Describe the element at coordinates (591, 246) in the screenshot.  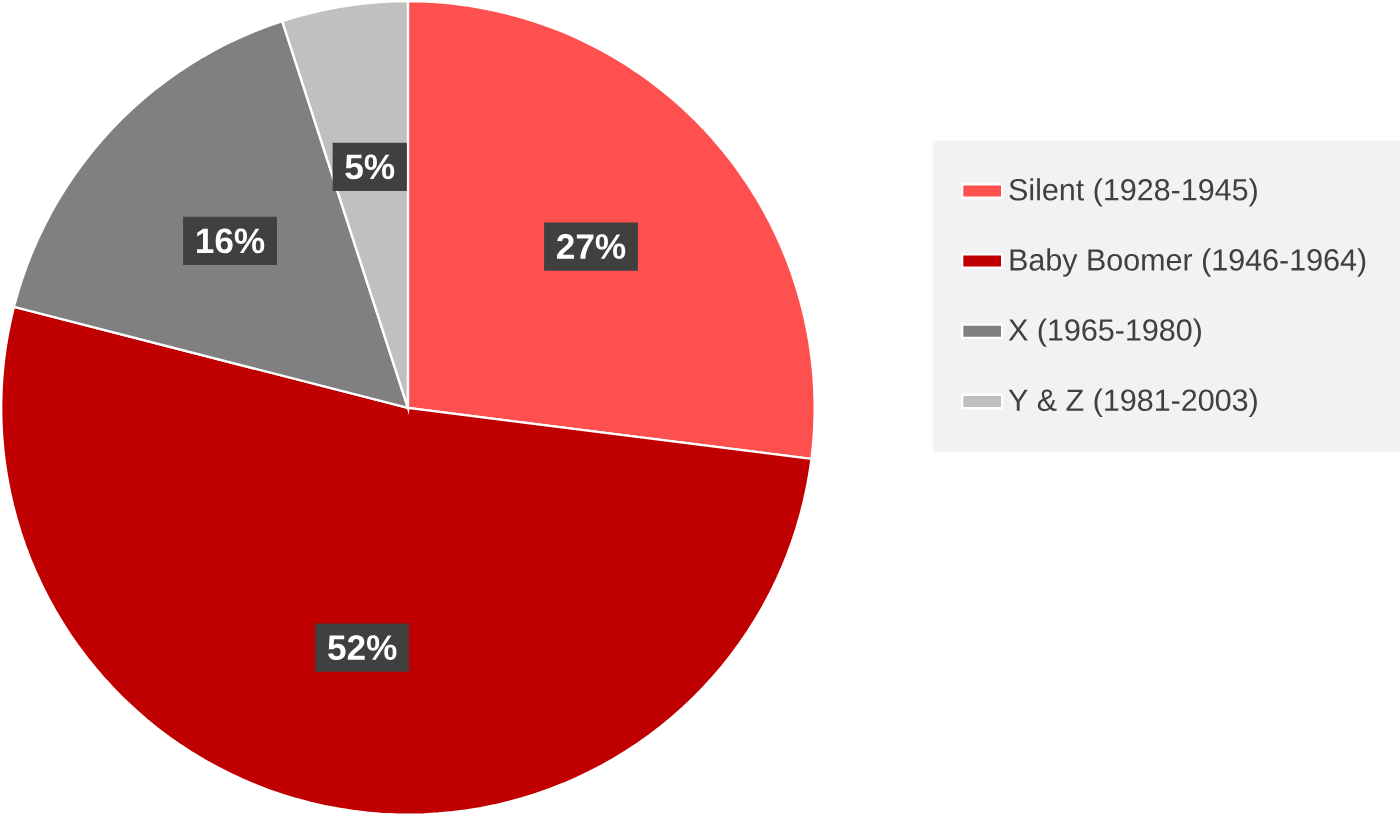
I see `data-label: 27%` at that location.